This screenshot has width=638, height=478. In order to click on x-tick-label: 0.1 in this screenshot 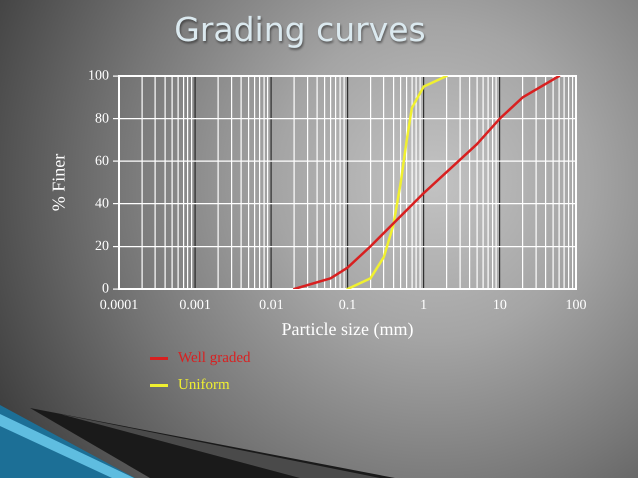, I will do `click(347, 306)`.